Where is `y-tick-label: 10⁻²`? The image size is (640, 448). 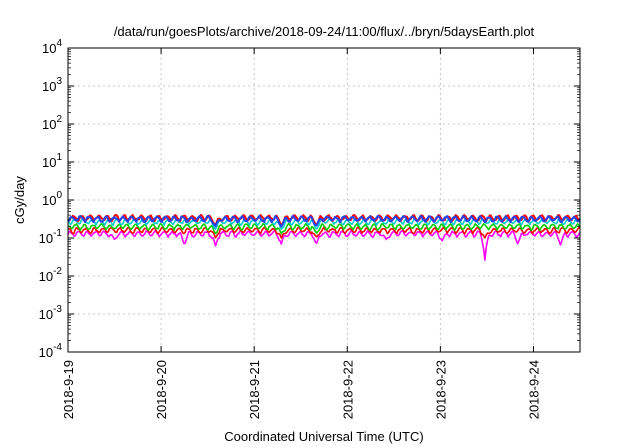
y-tick-label: 10⁻² is located at coordinates (51, 275).